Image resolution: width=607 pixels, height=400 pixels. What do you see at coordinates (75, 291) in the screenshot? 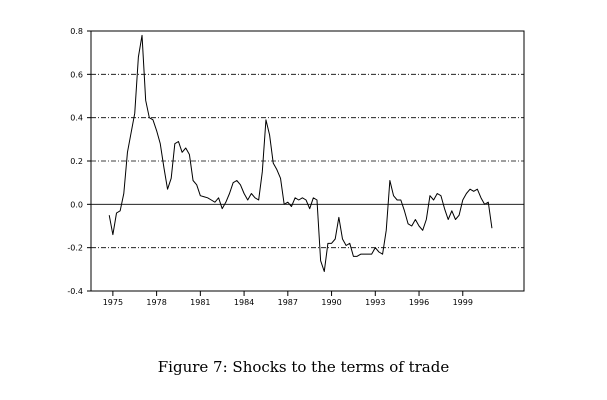
I see `y-tick-label: -0.4` at bounding box center [75, 291].